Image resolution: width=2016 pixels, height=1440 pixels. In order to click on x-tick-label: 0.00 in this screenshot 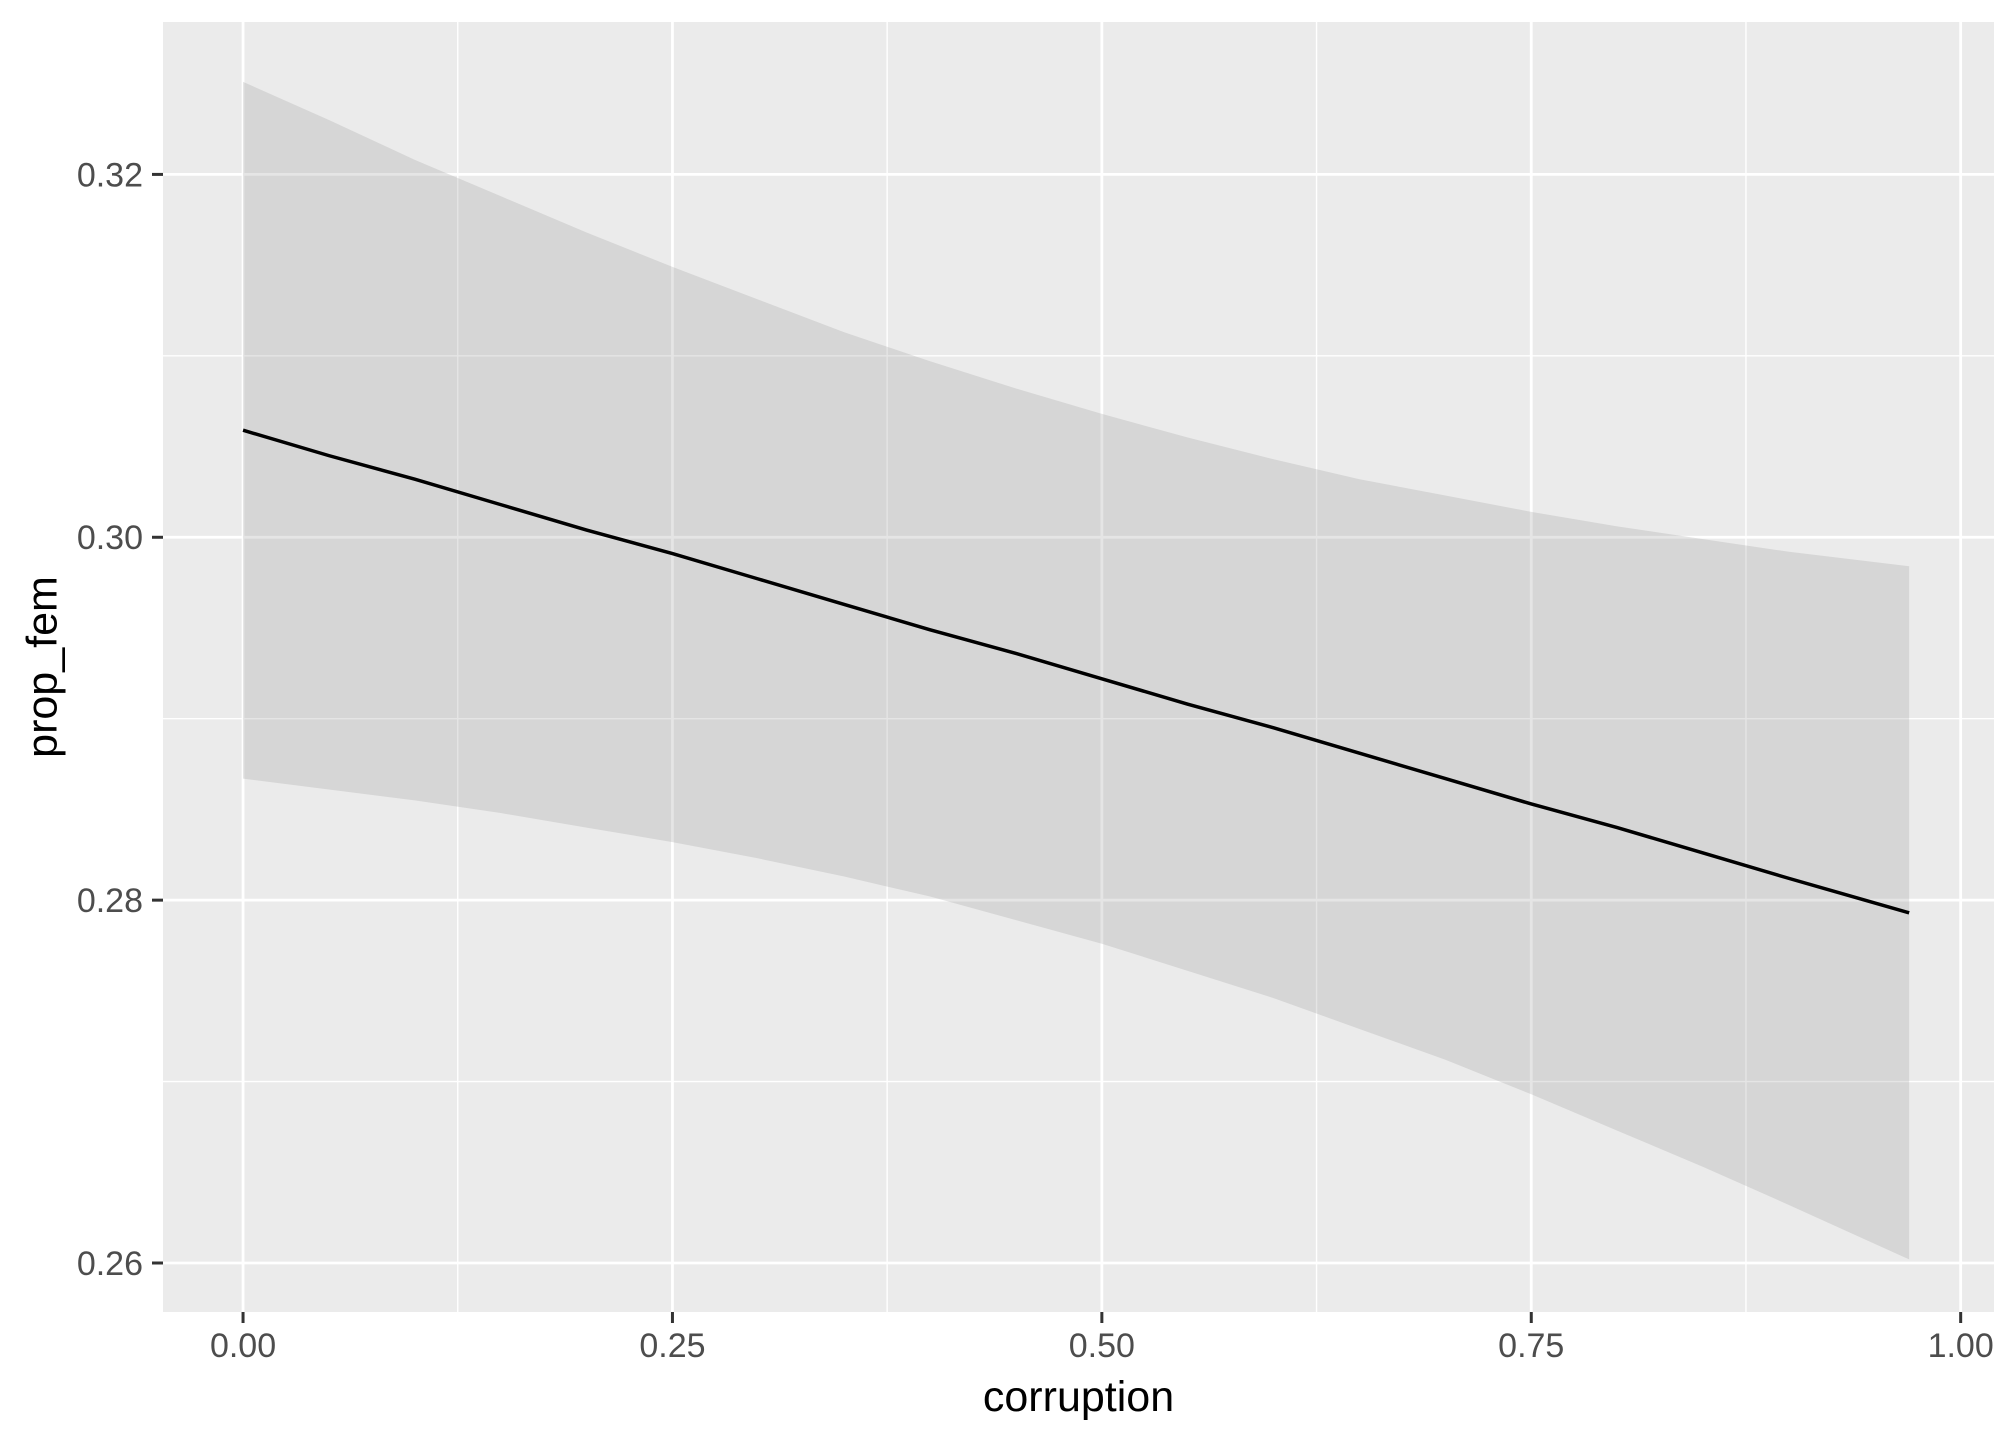, I will do `click(243, 1346)`.